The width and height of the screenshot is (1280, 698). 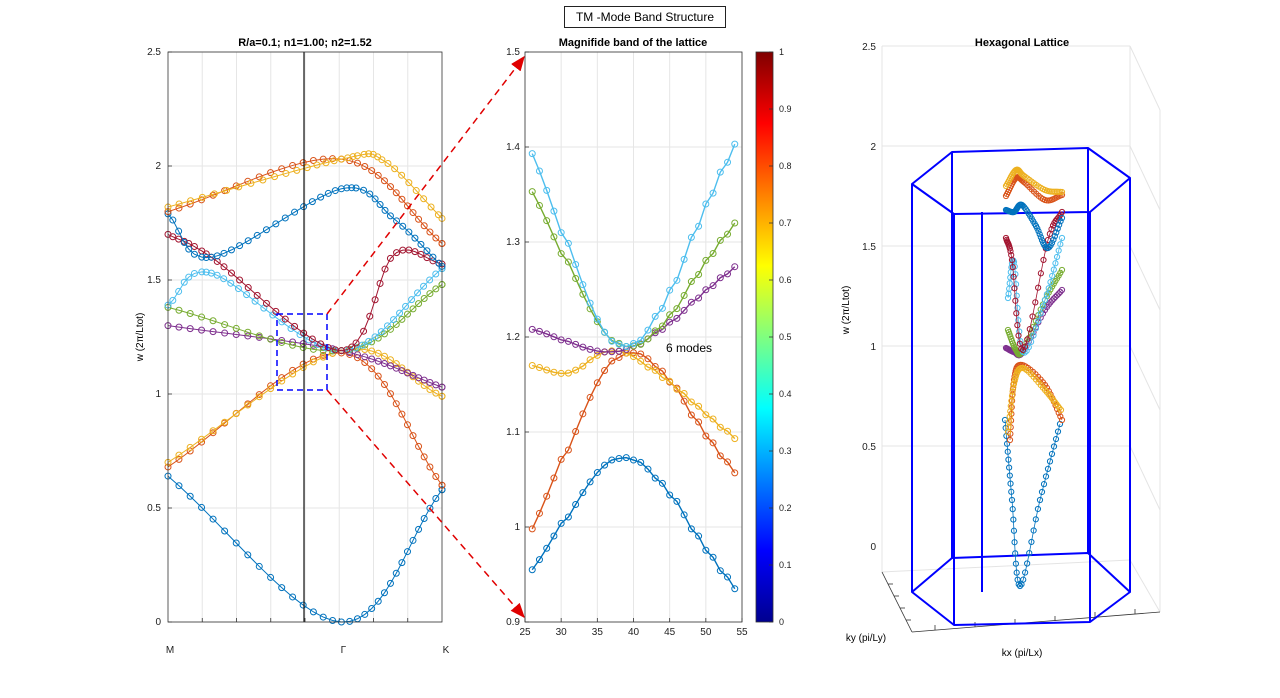 What do you see at coordinates (513, 432) in the screenshot?
I see `magnified-plot-y-tick-label: 1.1` at bounding box center [513, 432].